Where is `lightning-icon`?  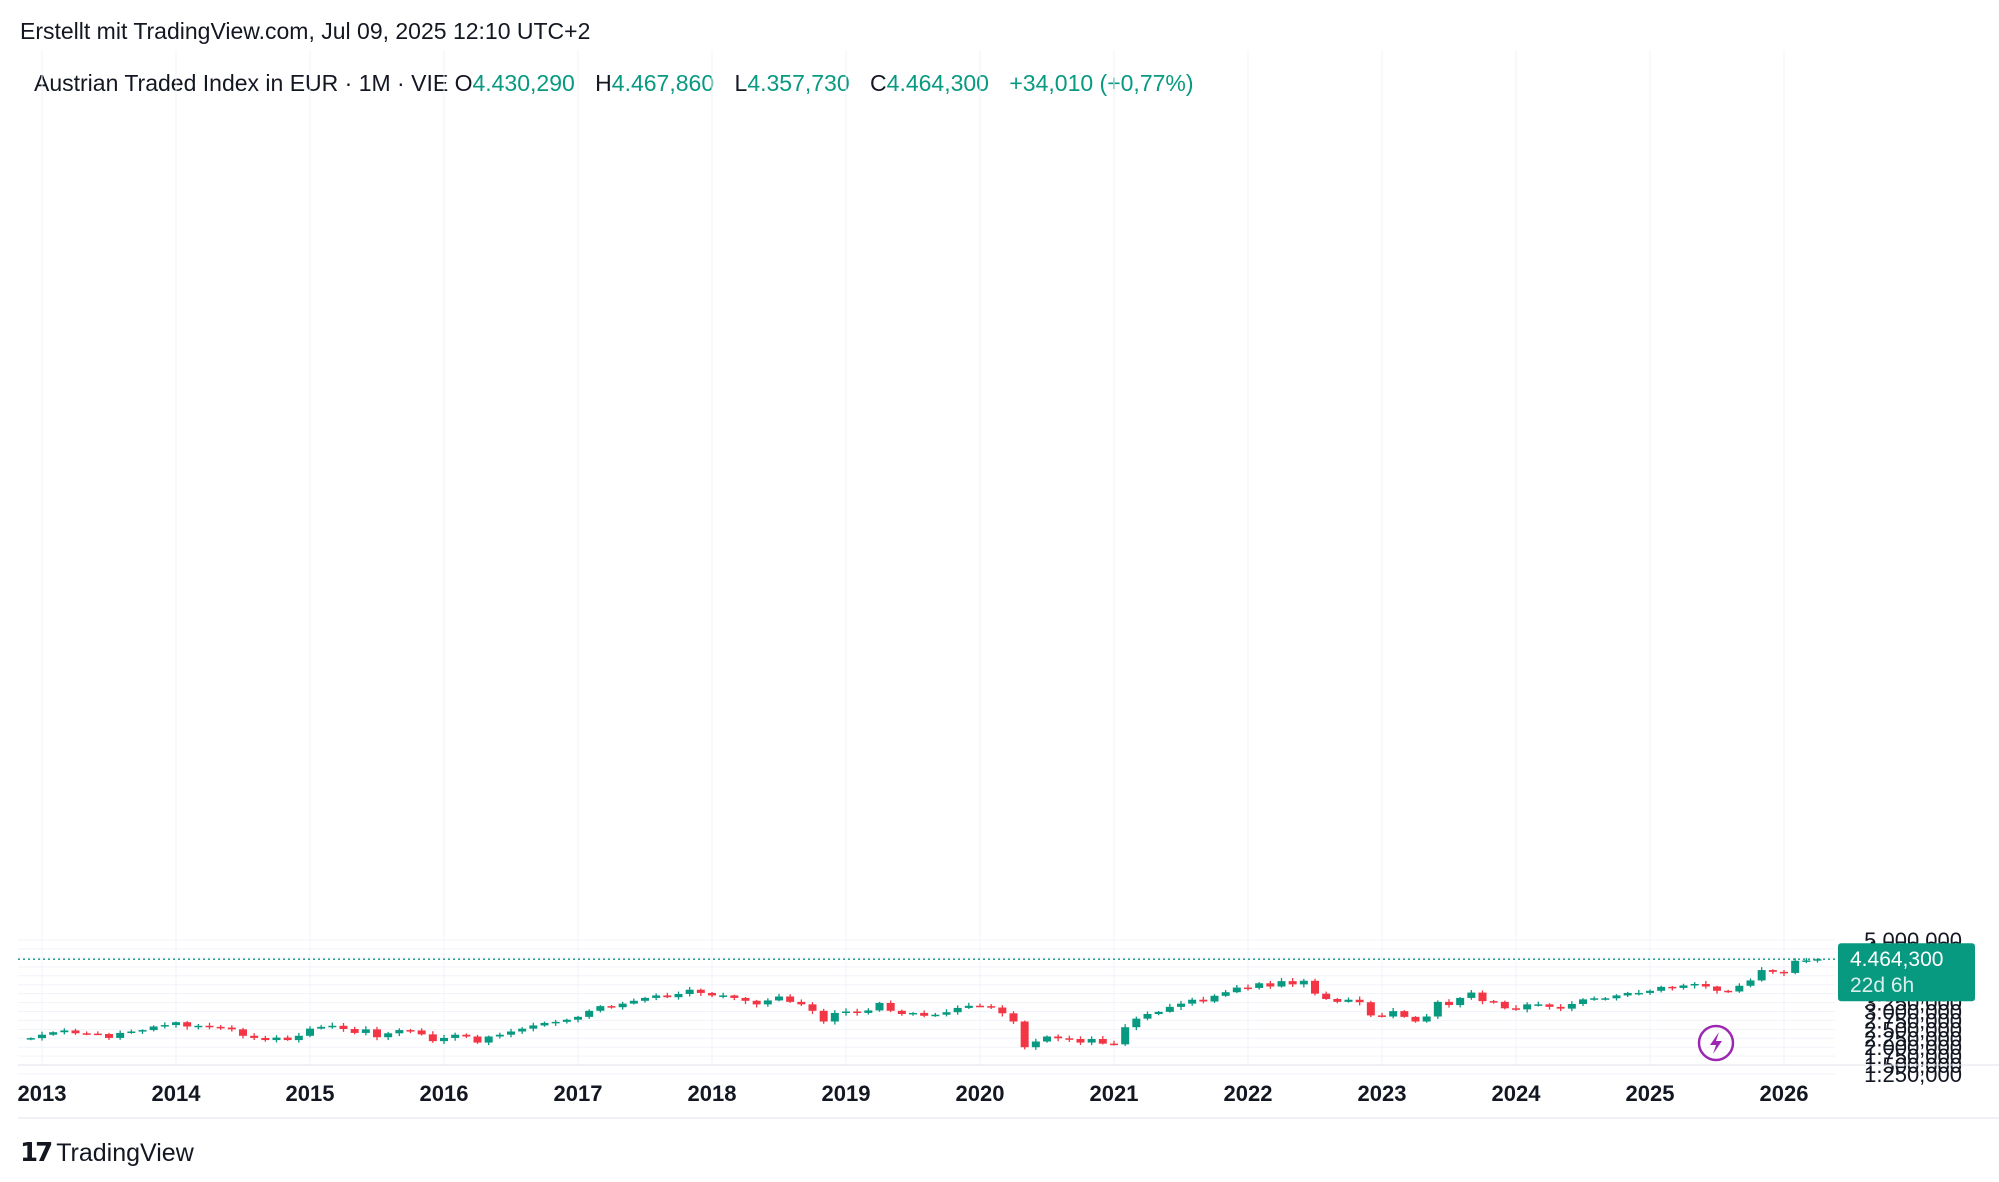
lightning-icon is located at coordinates (1716, 1043).